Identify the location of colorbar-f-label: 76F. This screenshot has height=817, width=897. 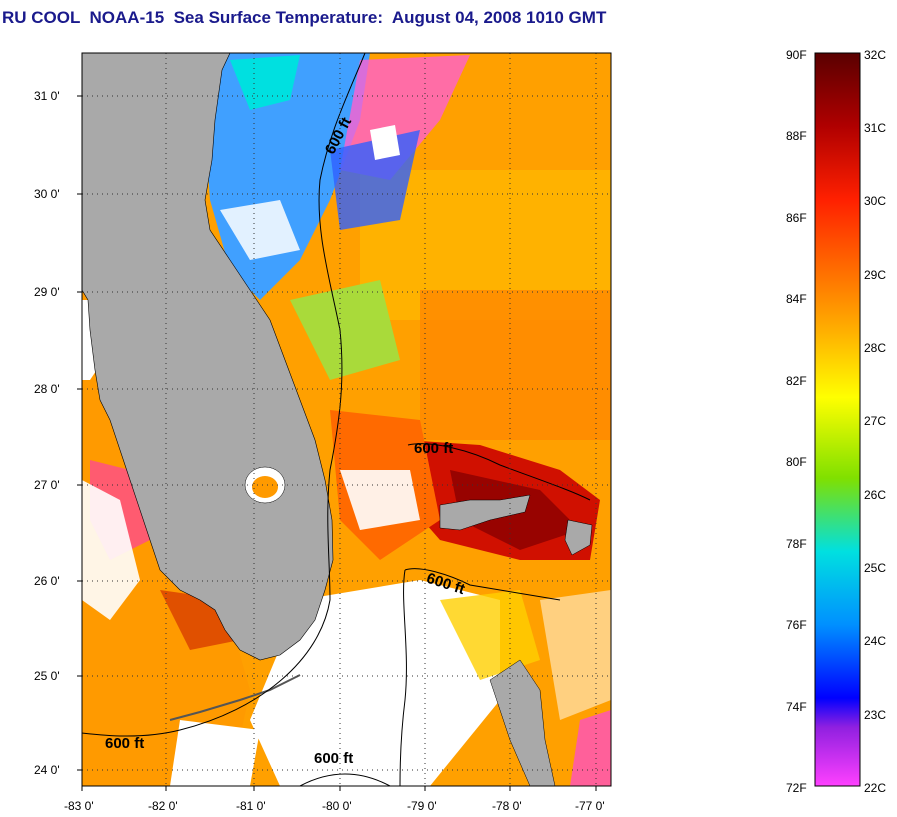
(796, 625).